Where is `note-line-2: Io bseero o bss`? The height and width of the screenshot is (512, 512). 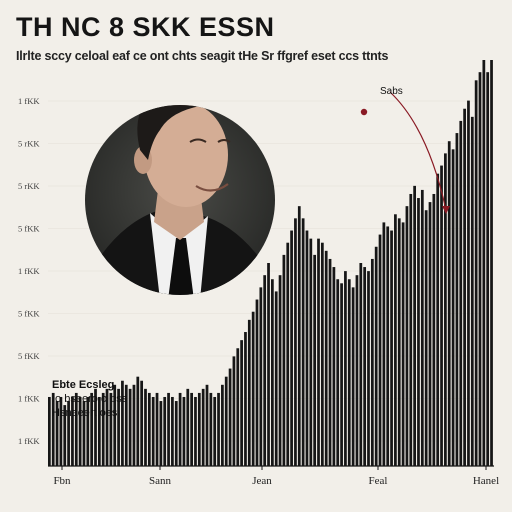
note-line-2: Io bseero o bss is located at coordinates (90, 399).